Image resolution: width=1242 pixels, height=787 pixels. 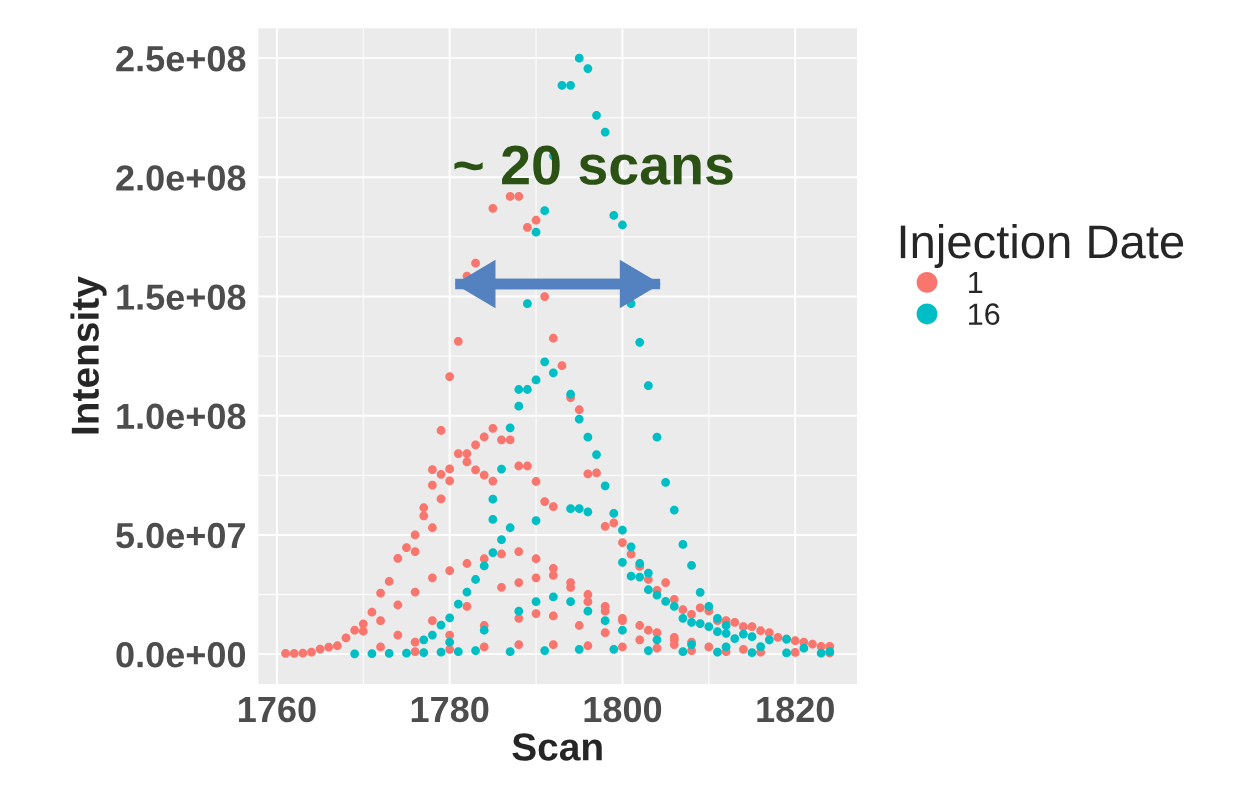 I want to click on y-tick-label: 1.0e+08, so click(x=181, y=416).